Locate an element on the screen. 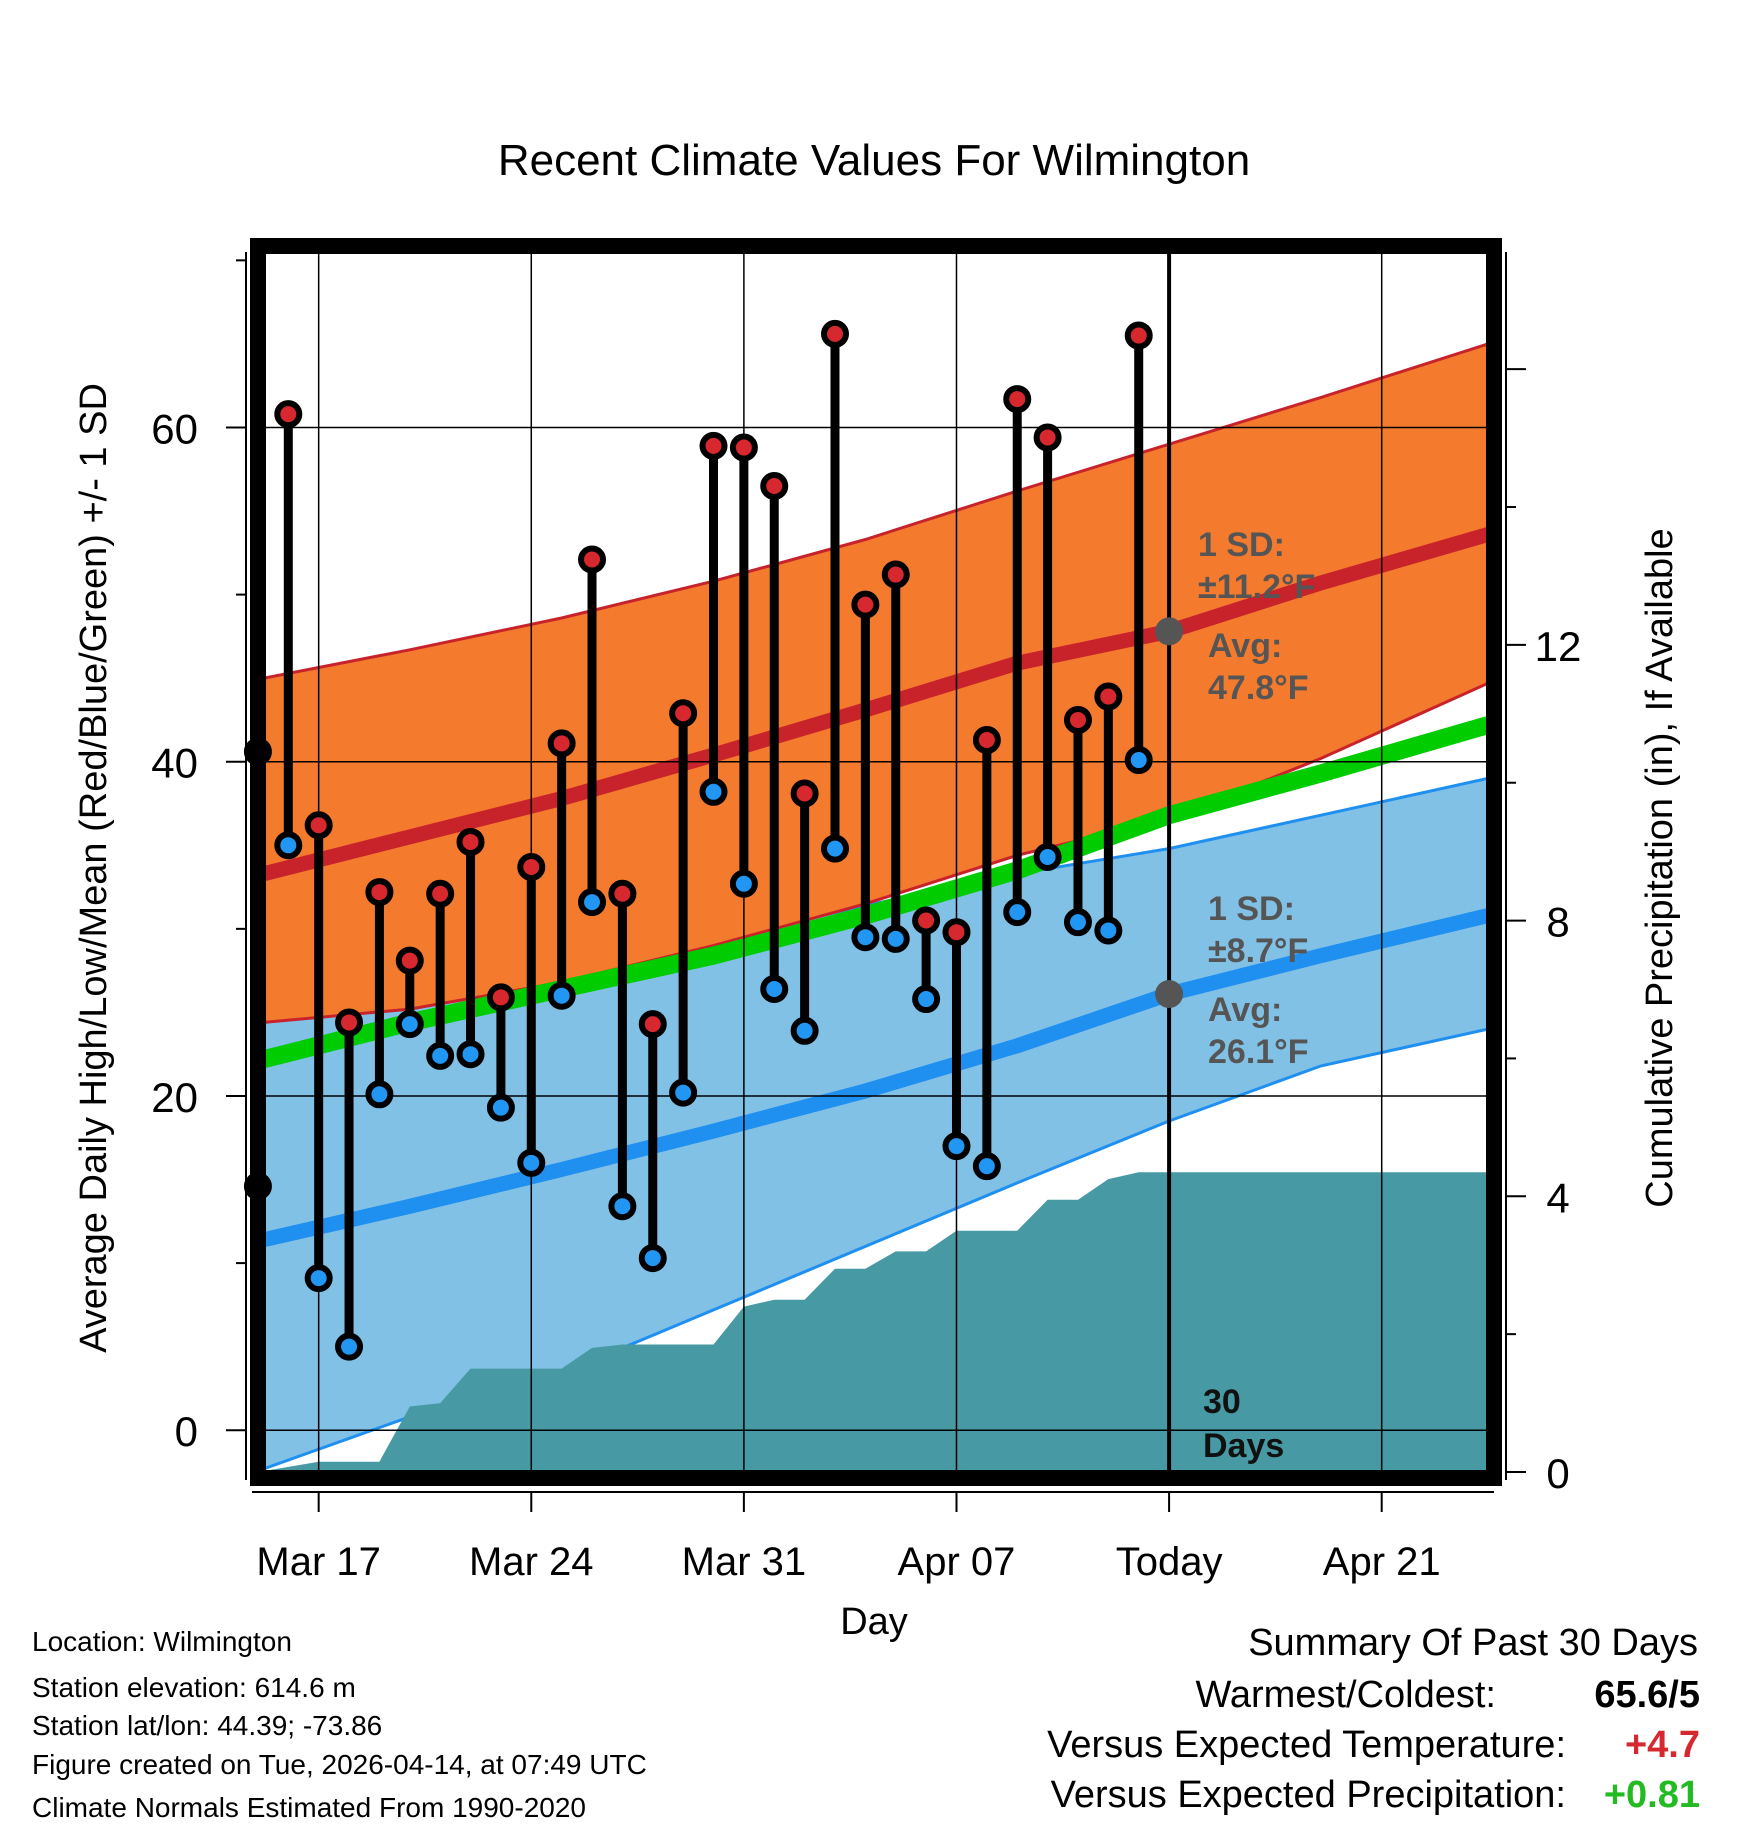  y-tick-label: 60 is located at coordinates (174, 428).